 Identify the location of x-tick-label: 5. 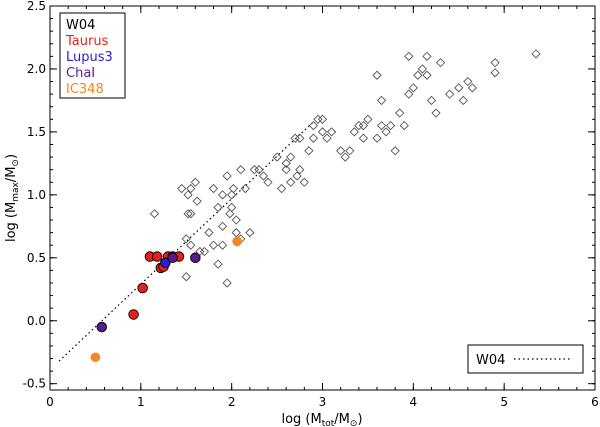
(504, 402).